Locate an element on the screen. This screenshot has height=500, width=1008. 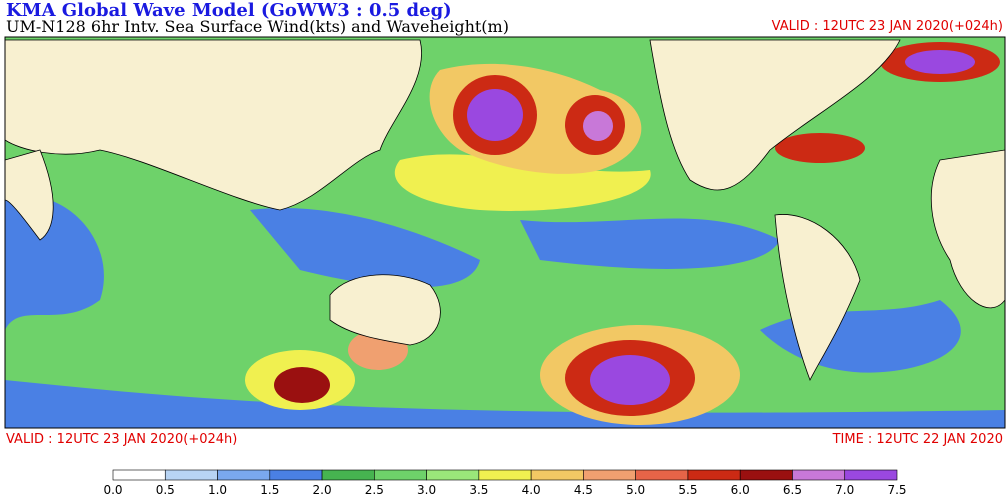
colorbar-label: 2.0 is located at coordinates (322, 489).